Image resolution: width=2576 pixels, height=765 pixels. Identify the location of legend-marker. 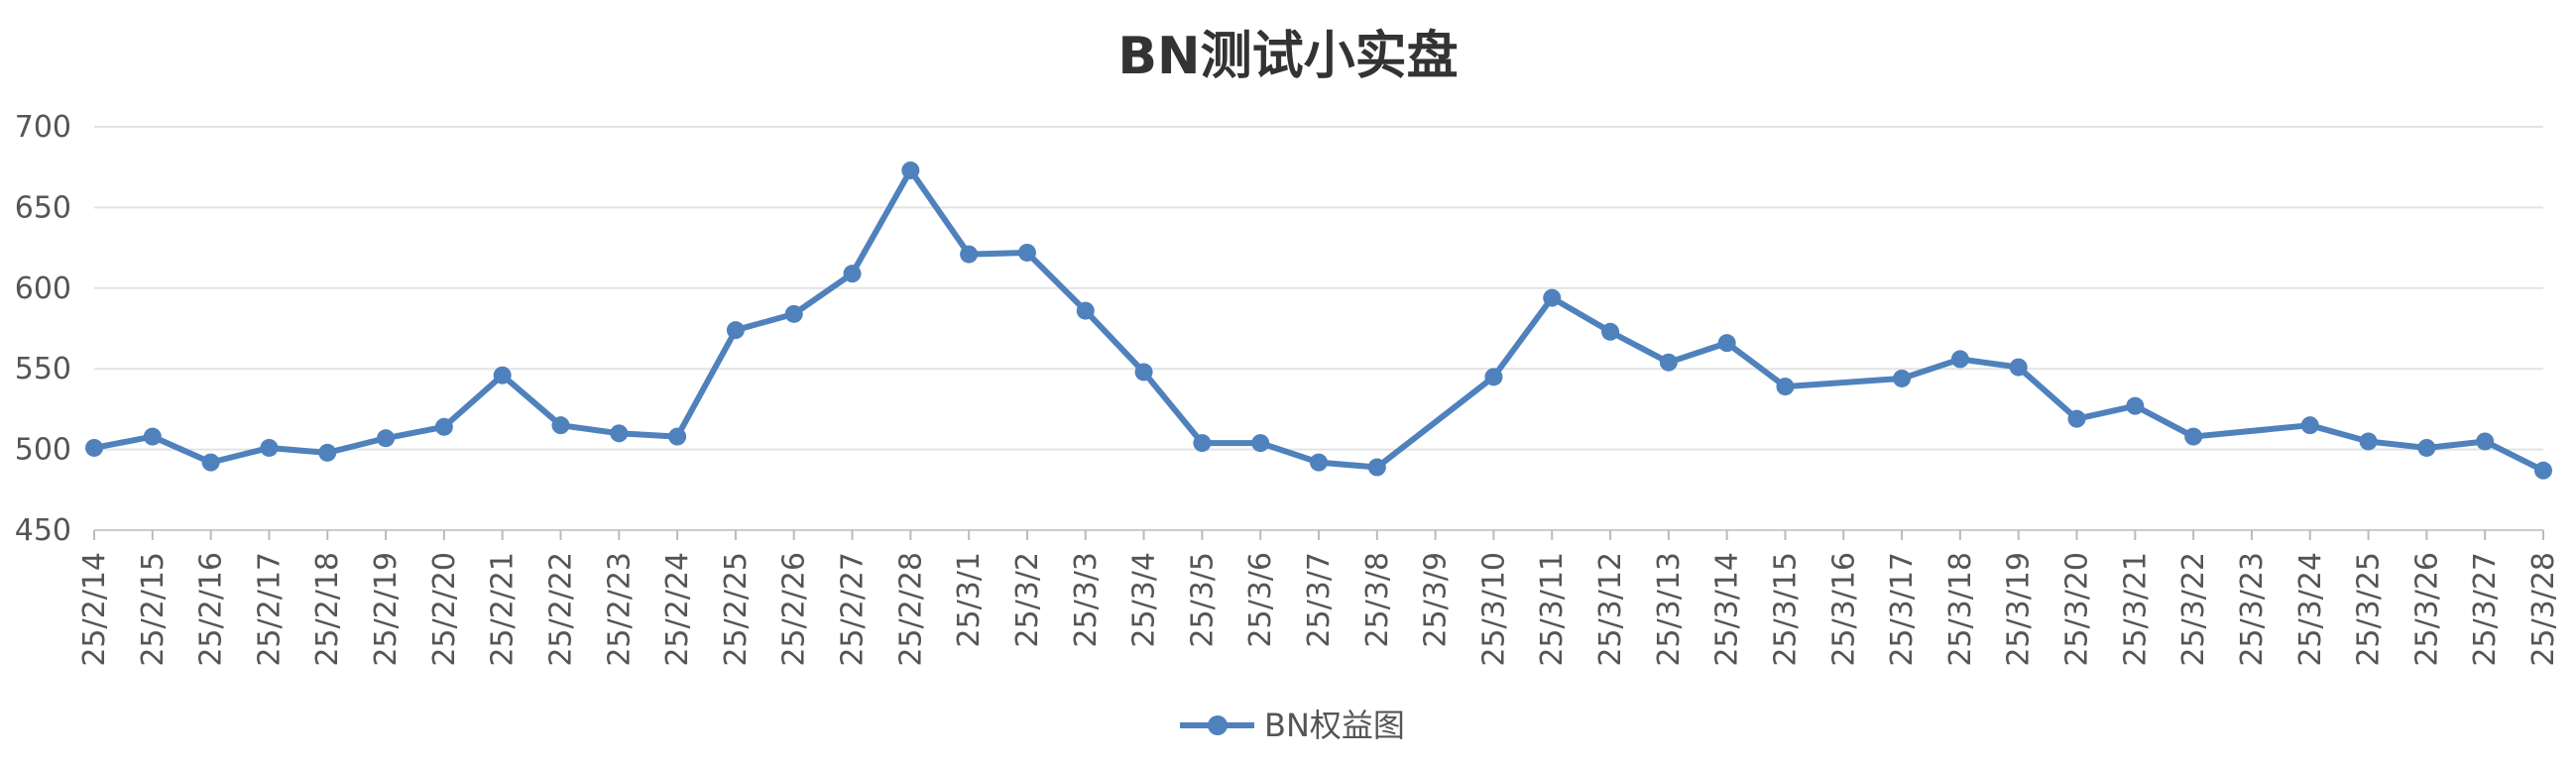
(1218, 725).